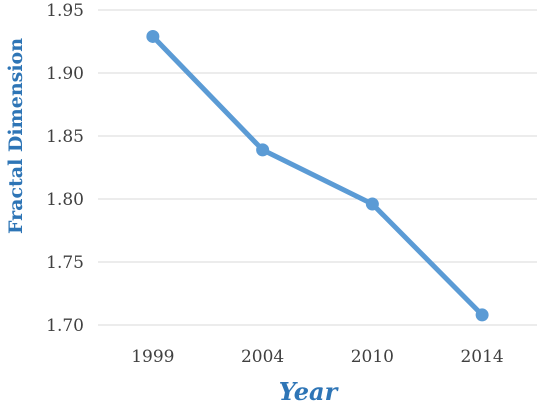 The height and width of the screenshot is (407, 550). What do you see at coordinates (65, 74) in the screenshot?
I see `y-tick-label: 1.90` at bounding box center [65, 74].